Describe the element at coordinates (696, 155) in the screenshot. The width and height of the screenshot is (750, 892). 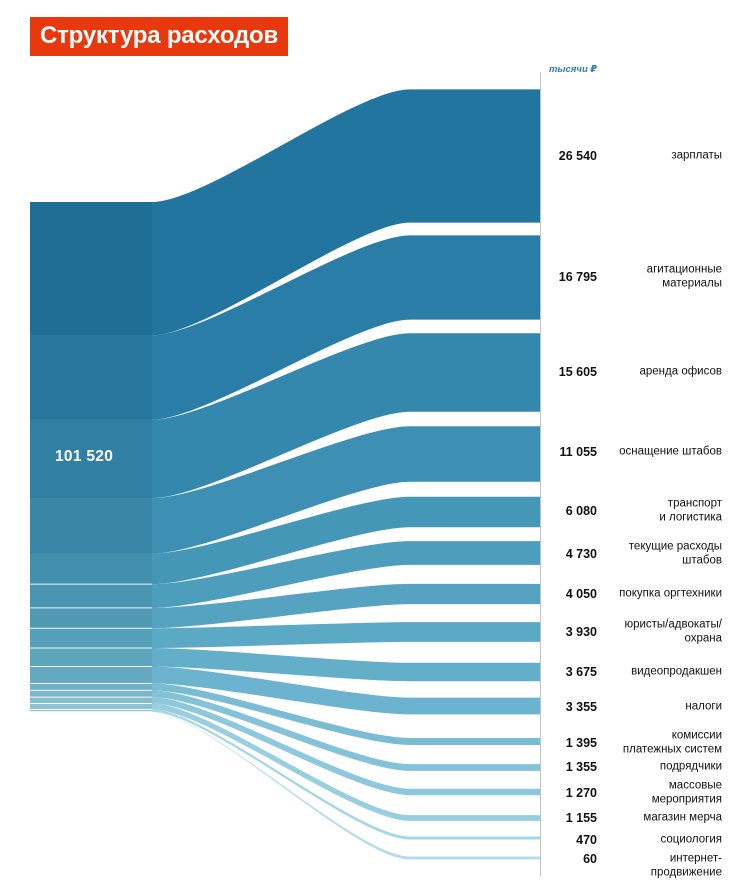
I see `category-label: зарплаты` at that location.